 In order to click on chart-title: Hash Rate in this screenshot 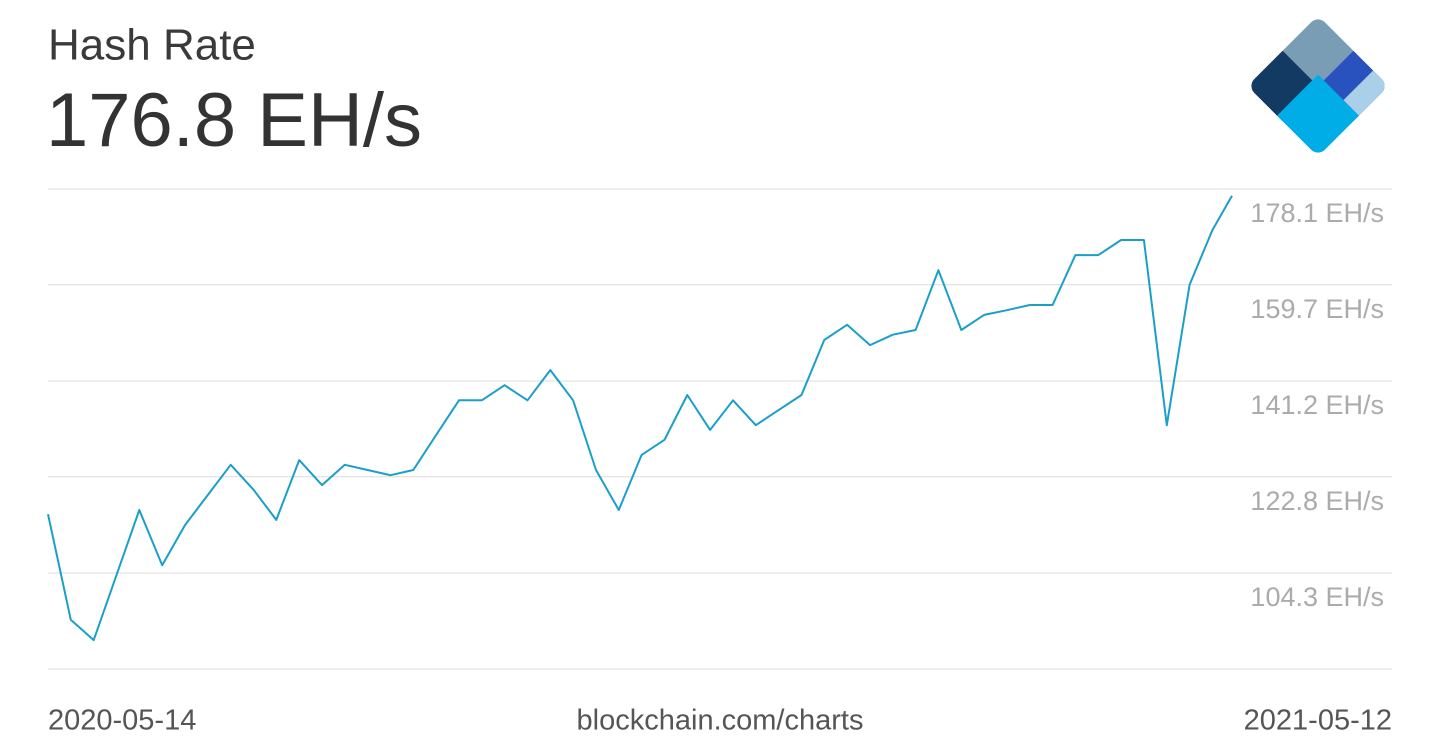, I will do `click(152, 45)`.